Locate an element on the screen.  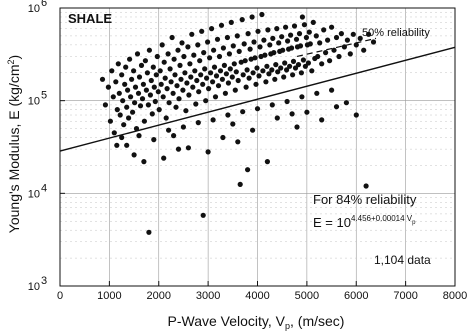
reliability-84-label: For 84% reliability is located at coordinates (365, 199).